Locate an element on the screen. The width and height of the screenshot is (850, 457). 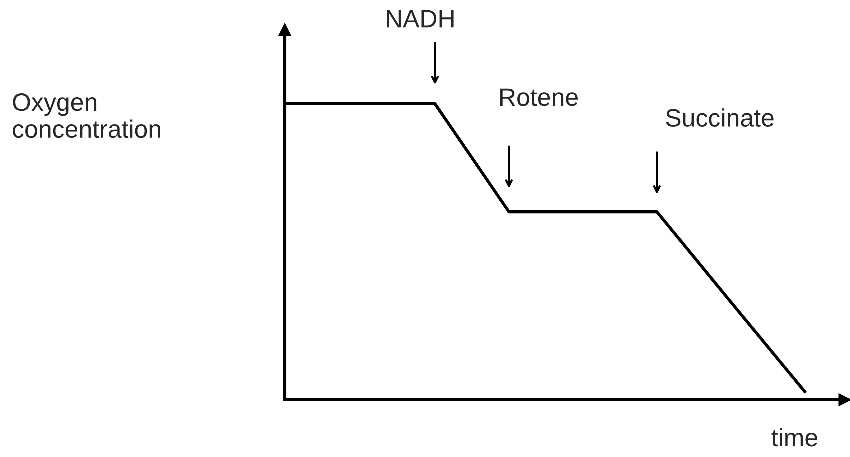
text: NADH is located at coordinates (420, 19).